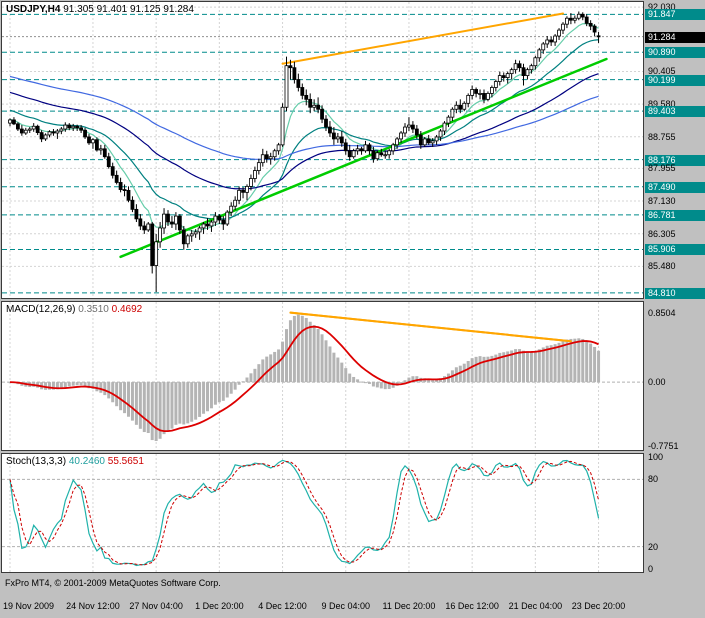 The width and height of the screenshot is (705, 618). I want to click on price-axis-label: 87.130, so click(662, 201).